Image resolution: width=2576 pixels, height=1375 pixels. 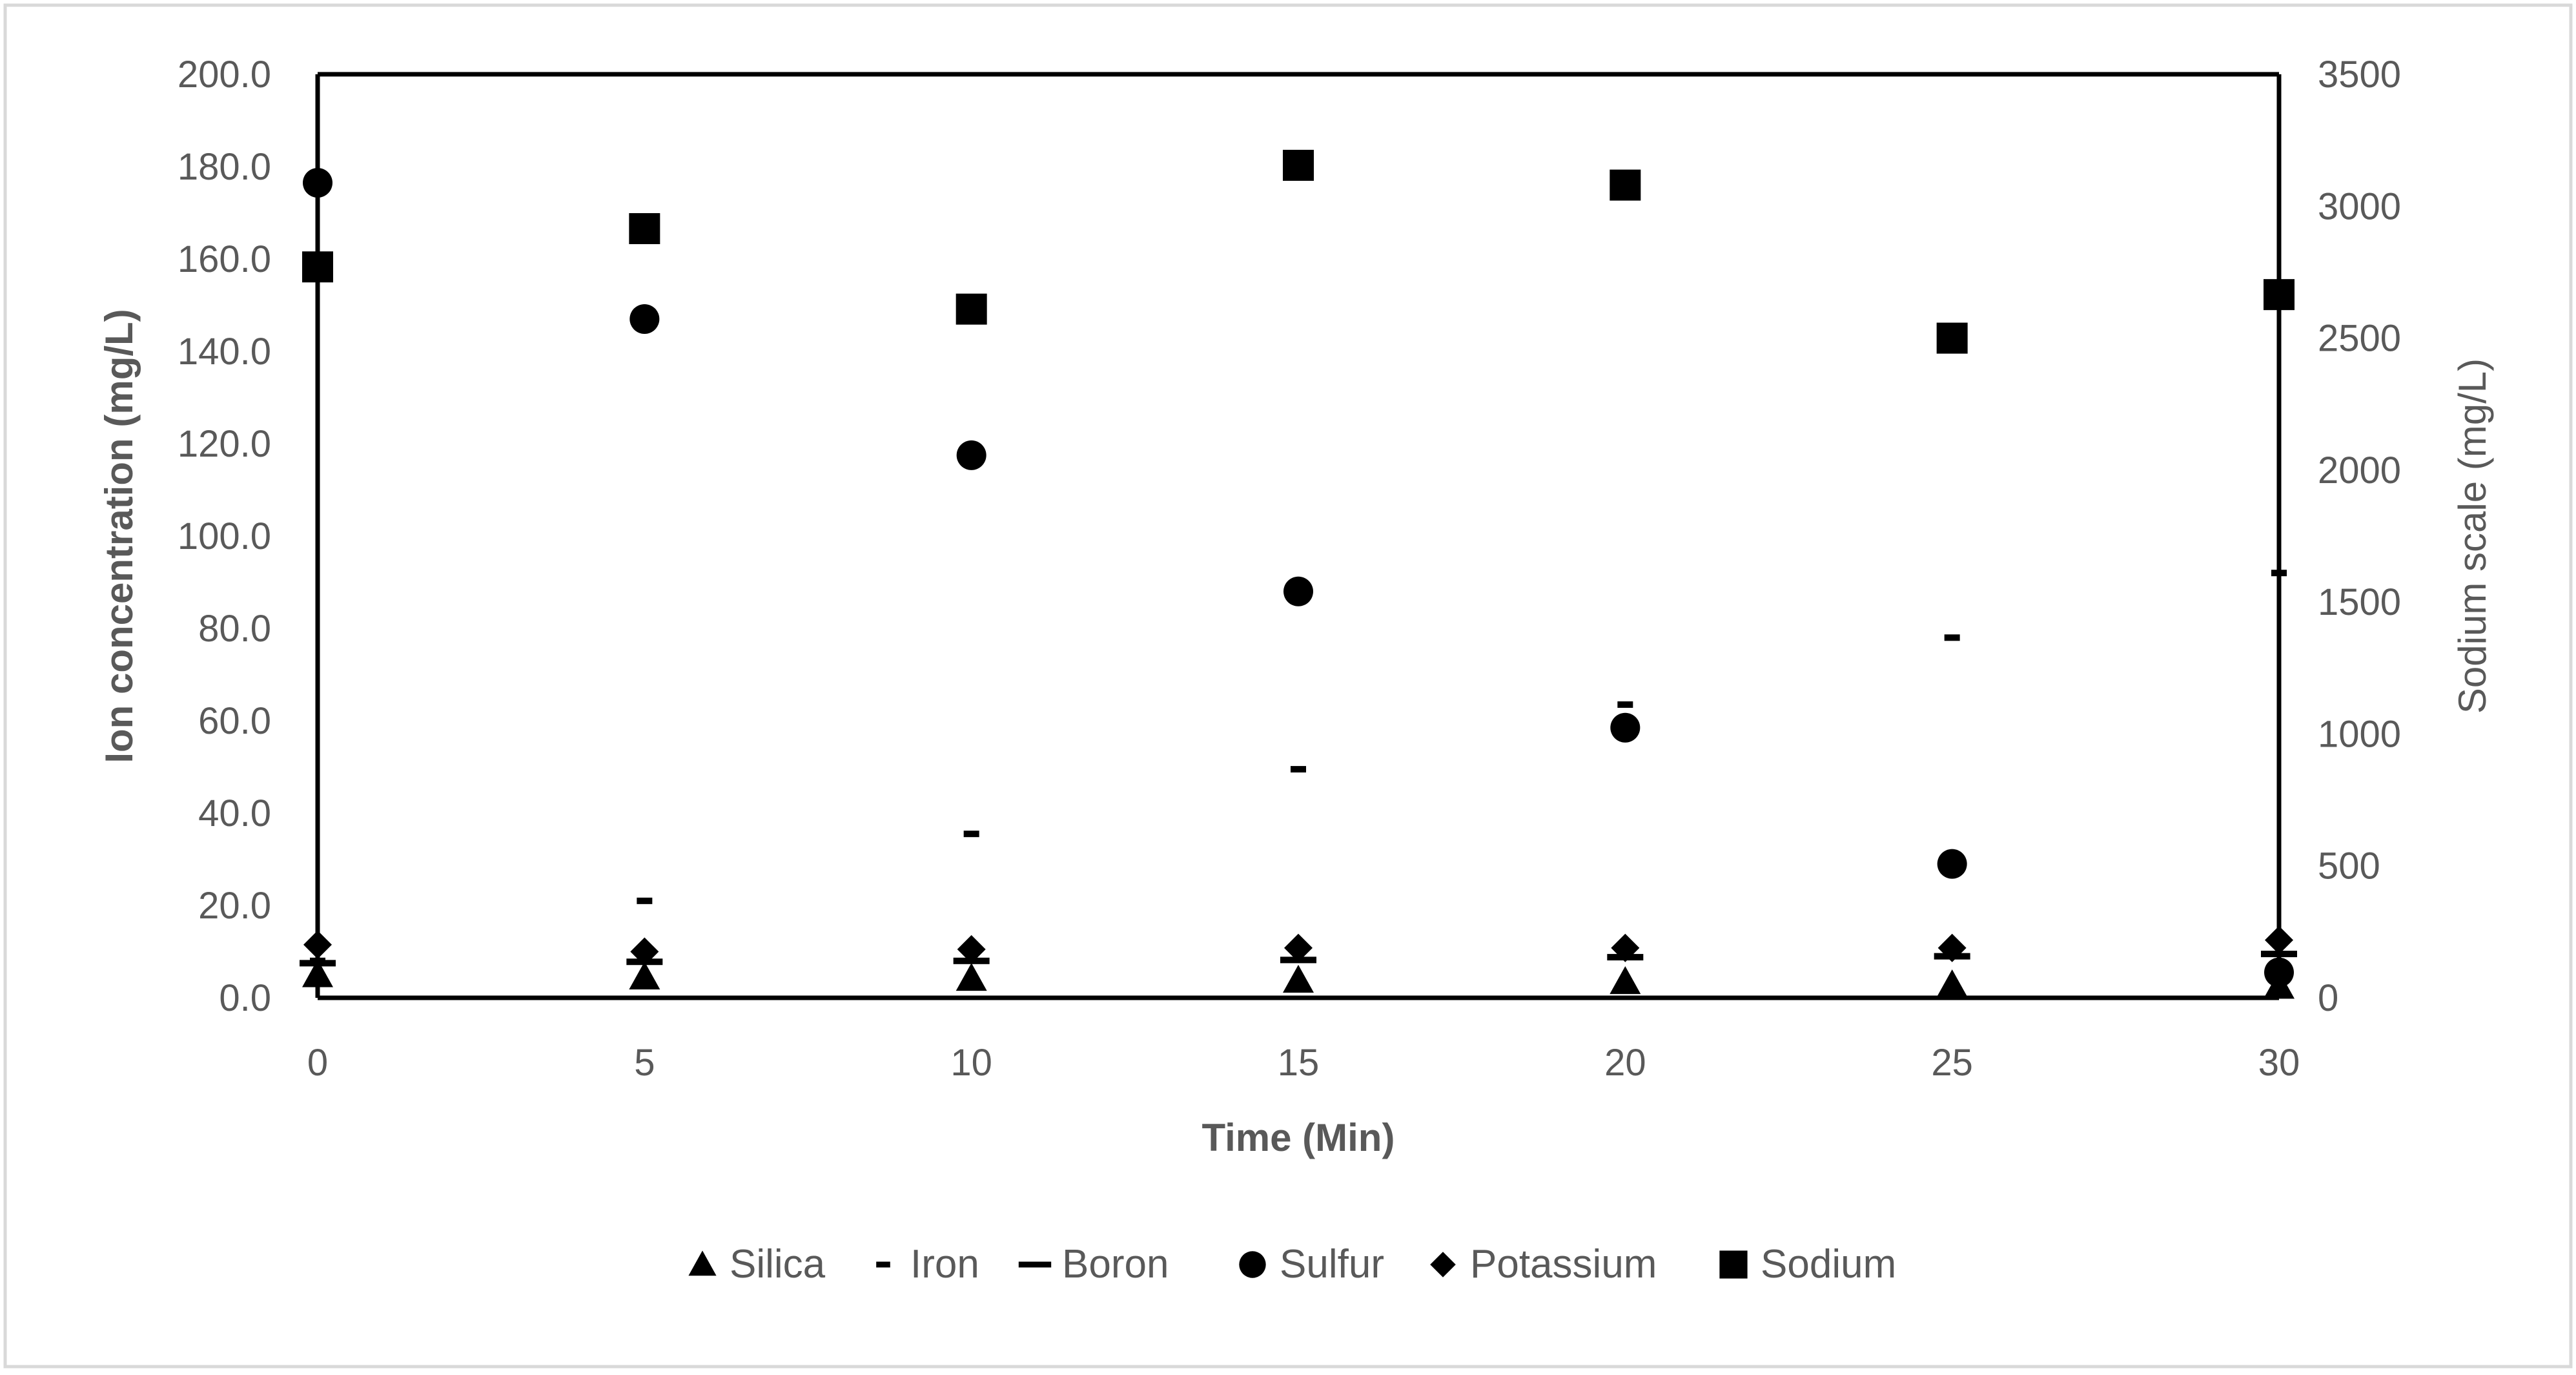 I want to click on legend-item-boron: Boron, so click(x=1094, y=1264).